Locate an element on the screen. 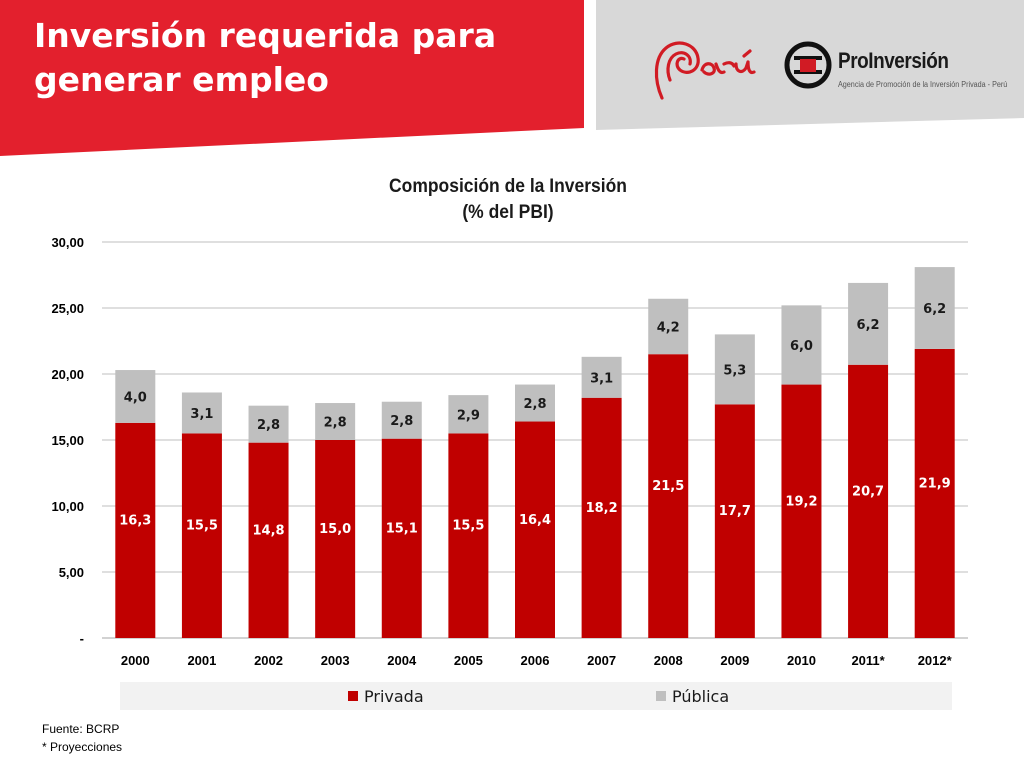 Image resolution: width=1024 pixels, height=768 pixels. data-label-publica: 4,0 is located at coordinates (135, 397).